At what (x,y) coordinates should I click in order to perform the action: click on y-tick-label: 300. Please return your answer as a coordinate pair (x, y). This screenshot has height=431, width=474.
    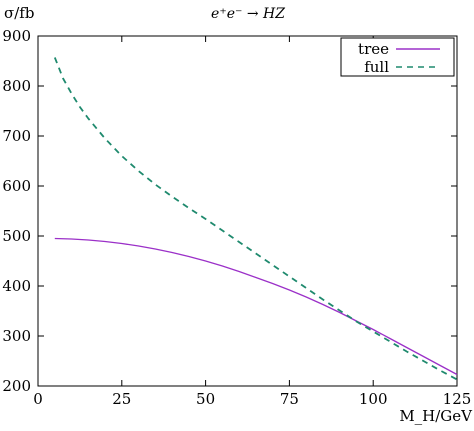
    Looking at the image, I should click on (16, 336).